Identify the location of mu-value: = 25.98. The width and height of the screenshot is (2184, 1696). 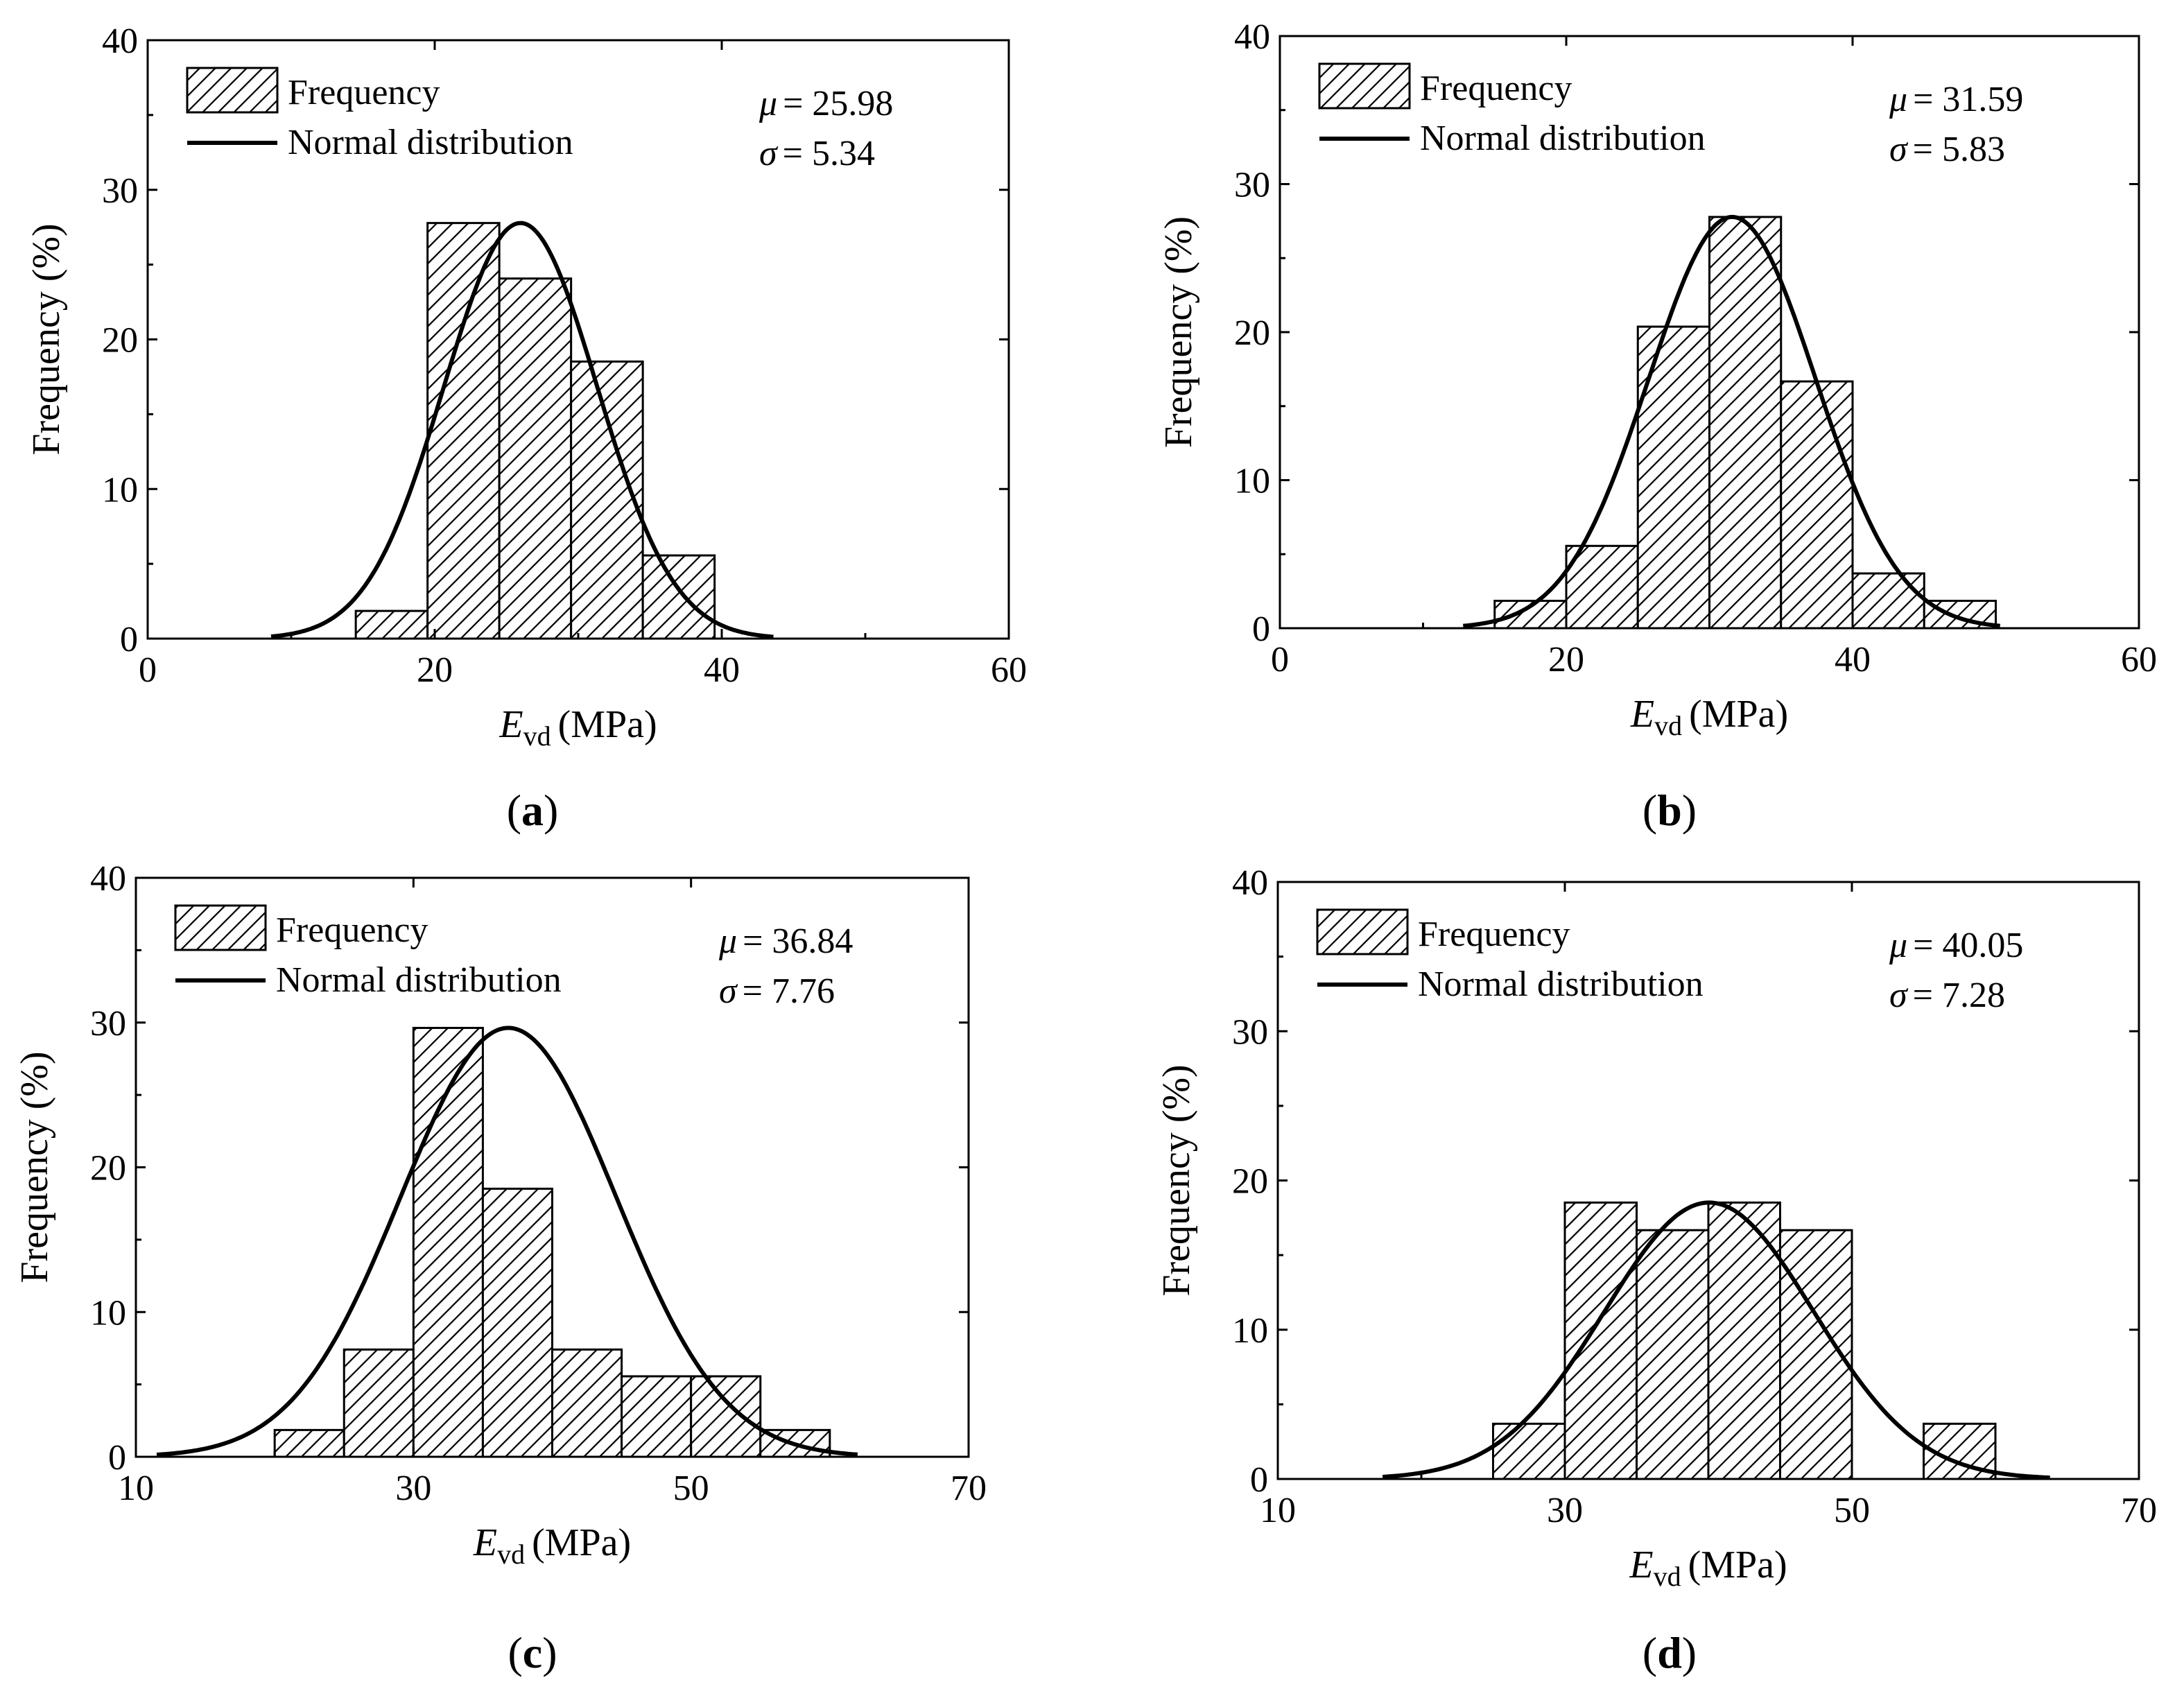
(838, 104).